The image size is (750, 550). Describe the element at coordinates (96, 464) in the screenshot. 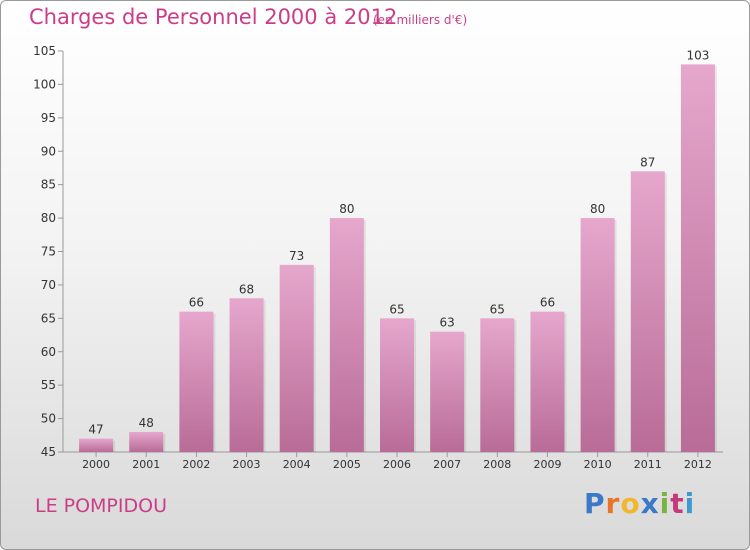

I see `x-tick-label: 2000` at that location.